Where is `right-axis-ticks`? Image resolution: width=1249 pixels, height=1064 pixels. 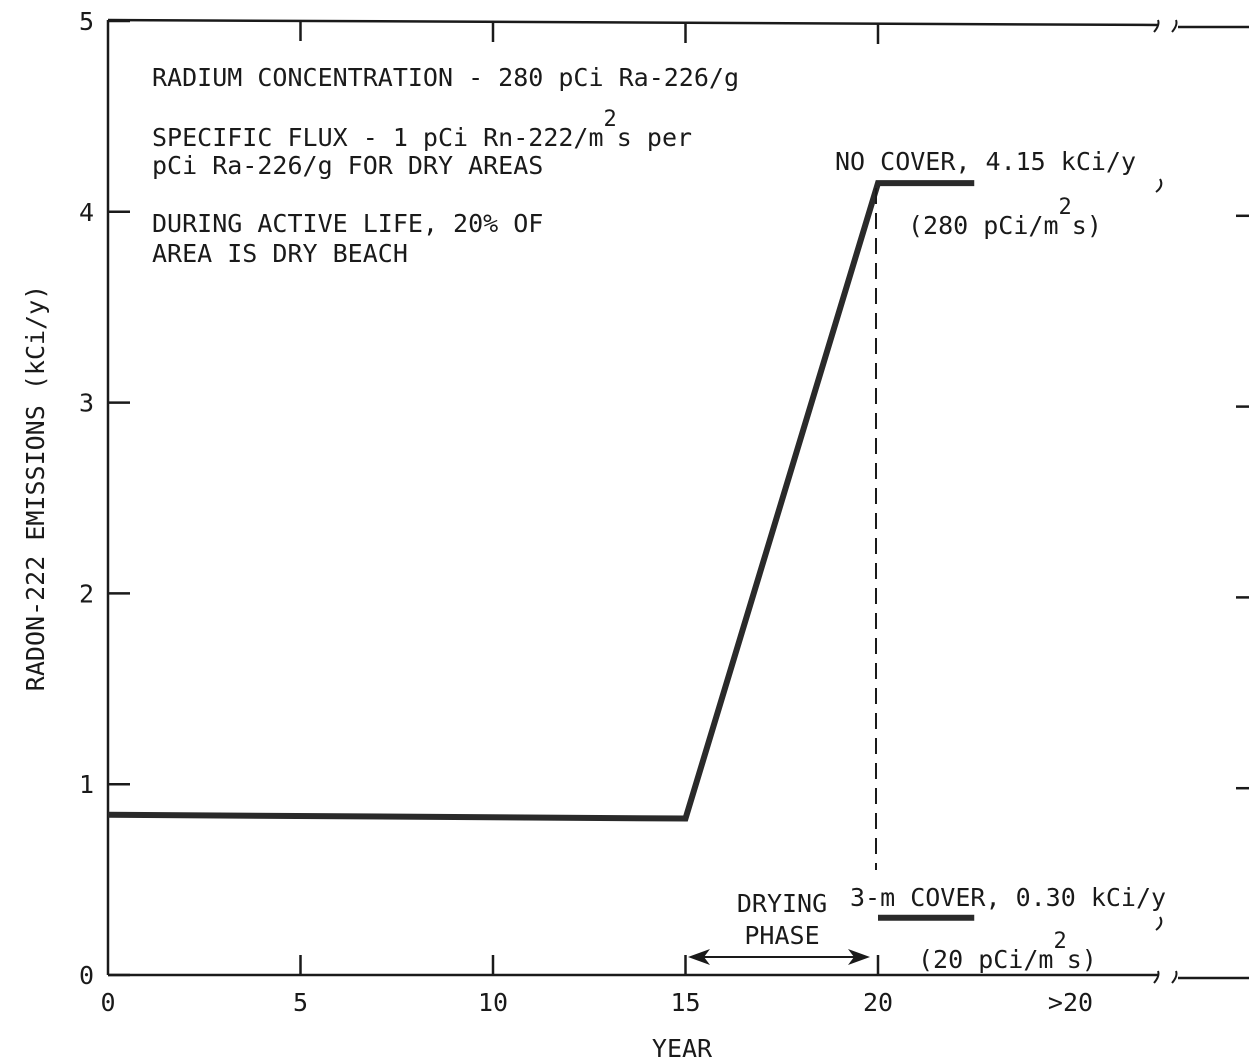
right-axis-ticks is located at coordinates (1242, 502).